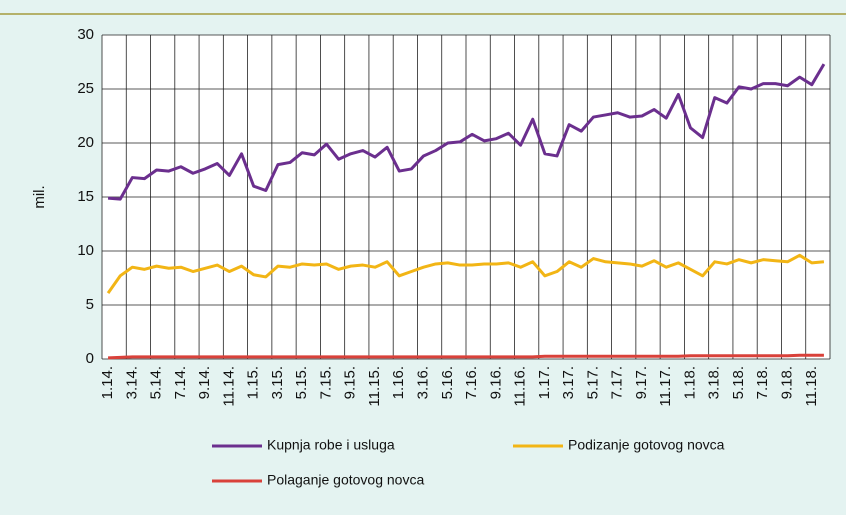 This screenshot has height=515, width=846. Describe the element at coordinates (568, 382) in the screenshot. I see `x-tick-label: 3.17.` at that location.